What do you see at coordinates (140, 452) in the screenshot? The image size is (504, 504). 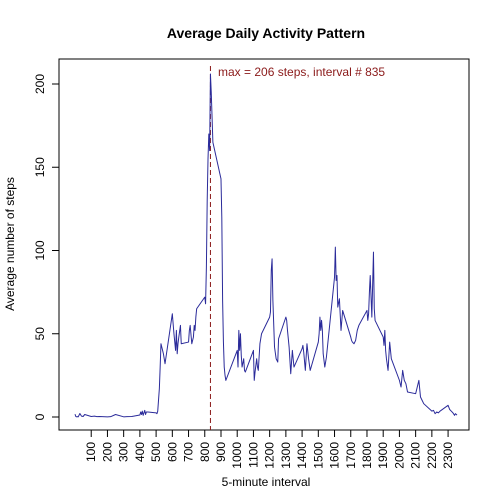 I see `x-tick-label: 400` at bounding box center [140, 452].